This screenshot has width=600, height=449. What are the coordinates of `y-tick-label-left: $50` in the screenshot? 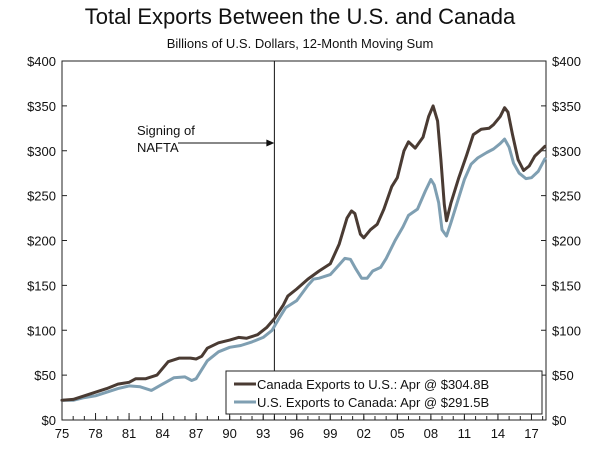 It's located at (45, 375).